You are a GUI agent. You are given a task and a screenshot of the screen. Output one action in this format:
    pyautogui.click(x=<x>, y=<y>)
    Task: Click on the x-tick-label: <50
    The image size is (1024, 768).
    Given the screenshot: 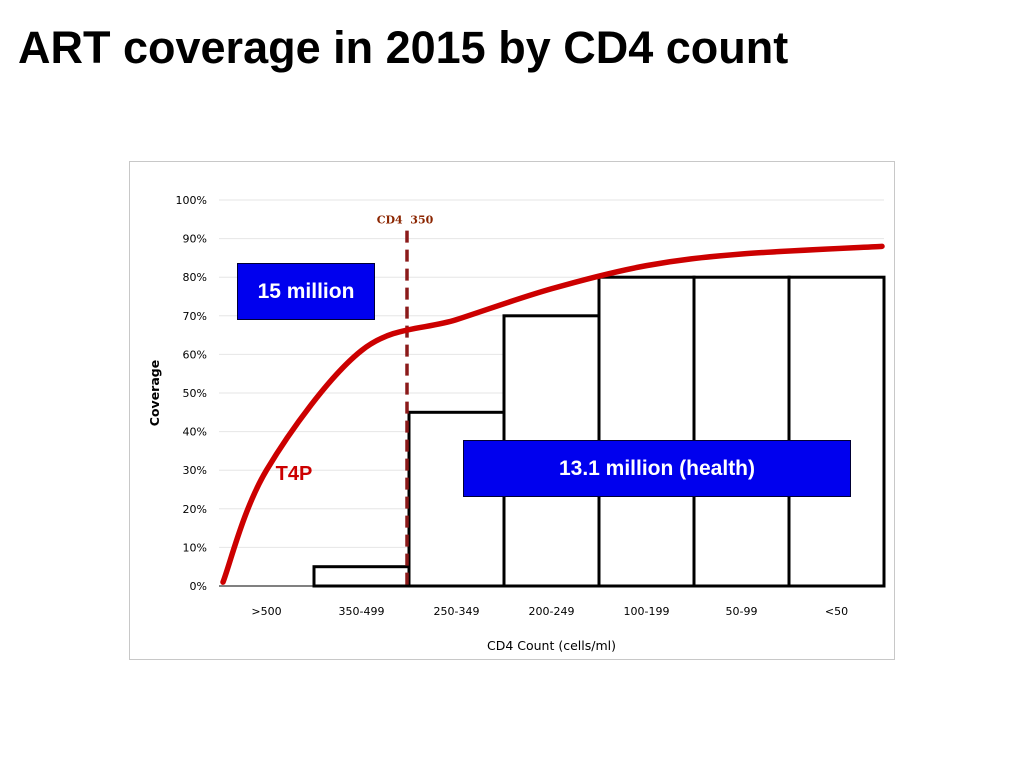 What is the action you would take?
    pyautogui.click(x=836, y=611)
    